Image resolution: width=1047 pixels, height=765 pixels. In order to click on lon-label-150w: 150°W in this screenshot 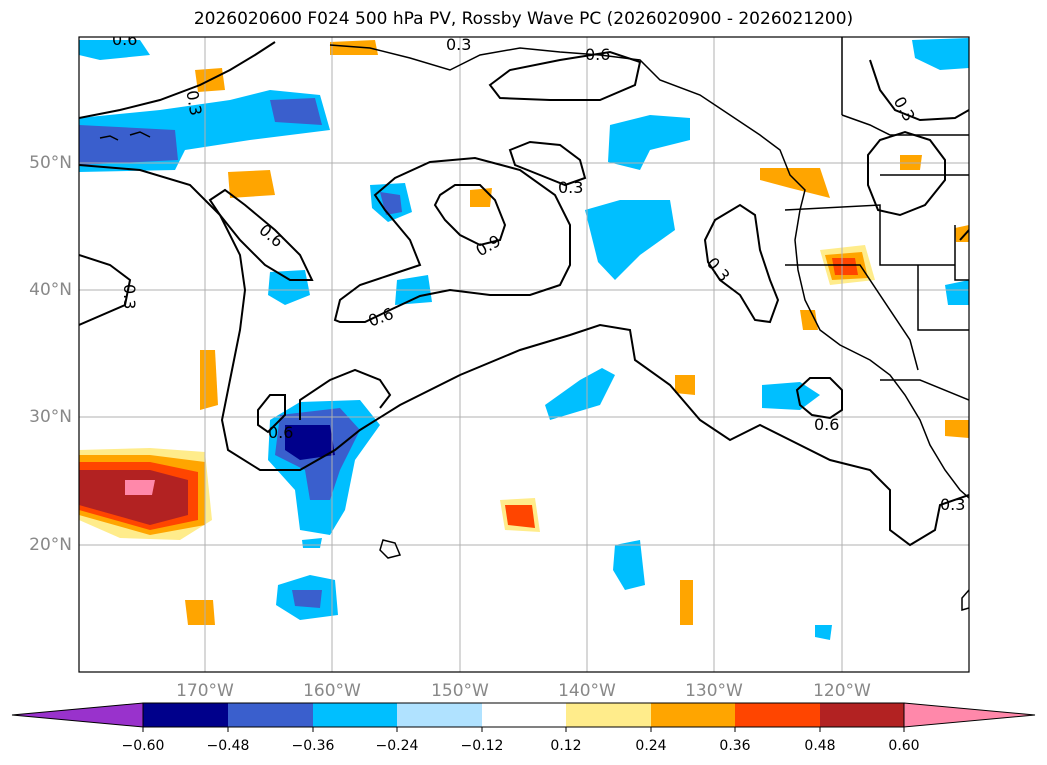, I will do `click(460, 691)`.